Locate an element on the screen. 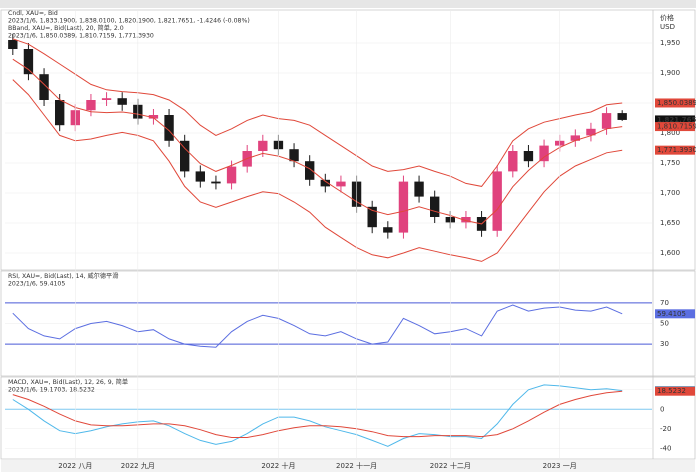  y-tick-label: 1,900 is located at coordinates (670, 73).